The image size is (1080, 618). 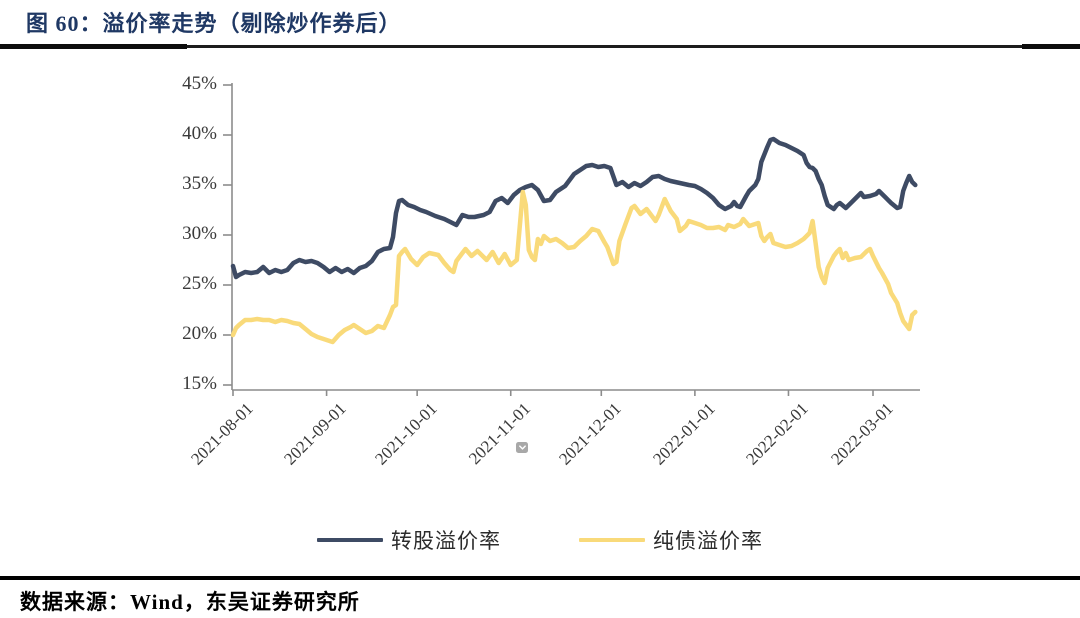 I want to click on legend-item-conversion-premium: 转股溢价率, so click(x=409, y=540).